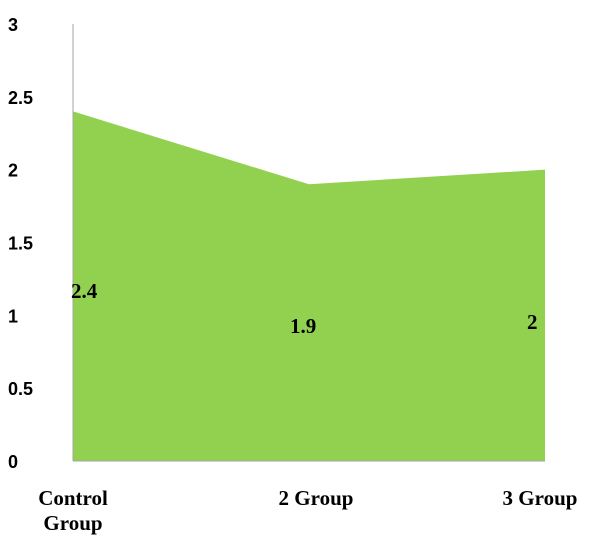 The width and height of the screenshot is (595, 537). I want to click on data-label: 2, so click(532, 322).